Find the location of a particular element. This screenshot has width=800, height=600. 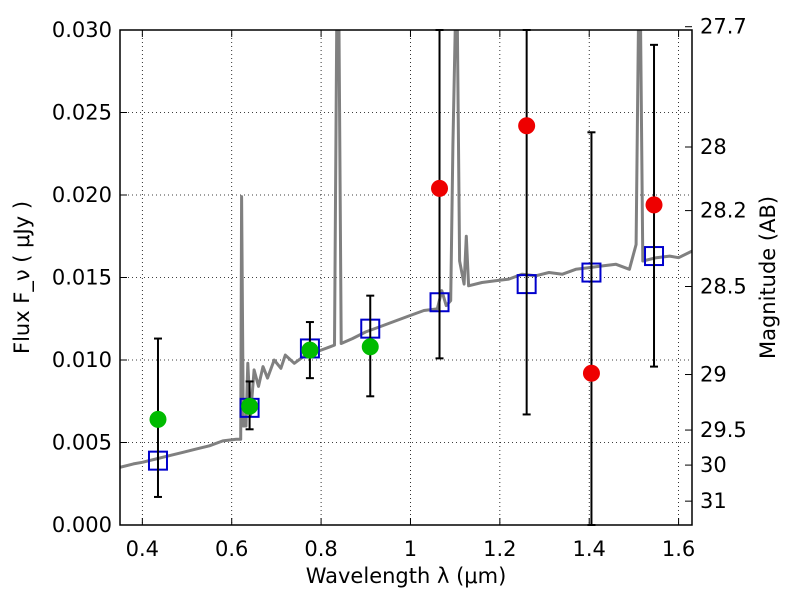

y-tick-label: 0.030 is located at coordinates (82, 30).